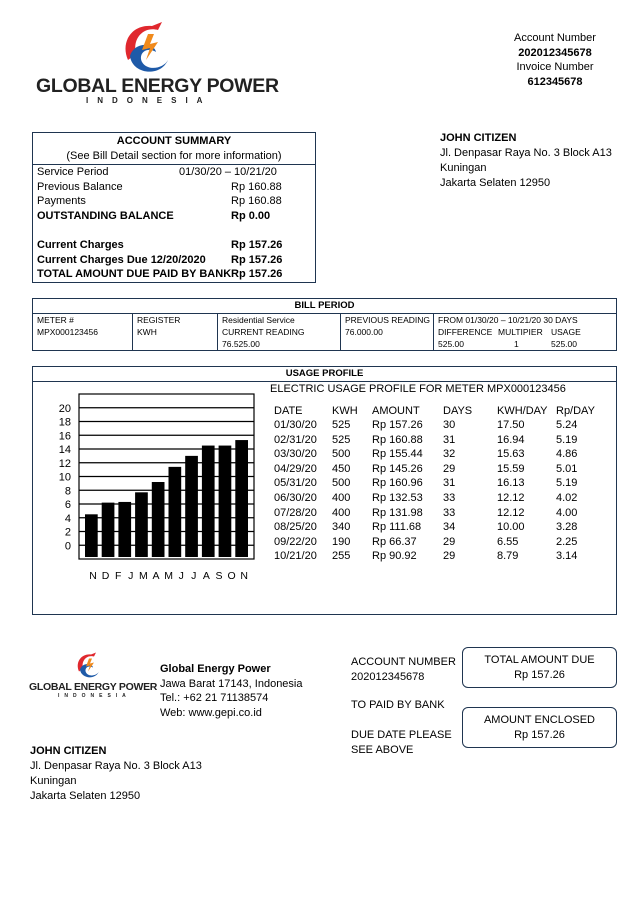 The height and width of the screenshot is (913, 644). Describe the element at coordinates (154, 216) in the screenshot. I see `summary-row: OUTSTANDING BALANCE Rp 0.00` at that location.